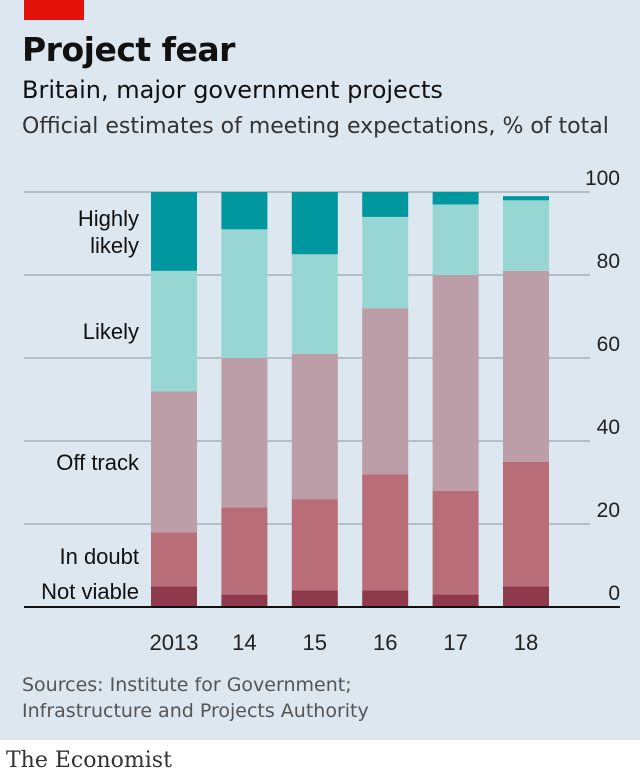 The width and height of the screenshot is (640, 778). What do you see at coordinates (90, 591) in the screenshot?
I see `legend-label: Not viable` at bounding box center [90, 591].